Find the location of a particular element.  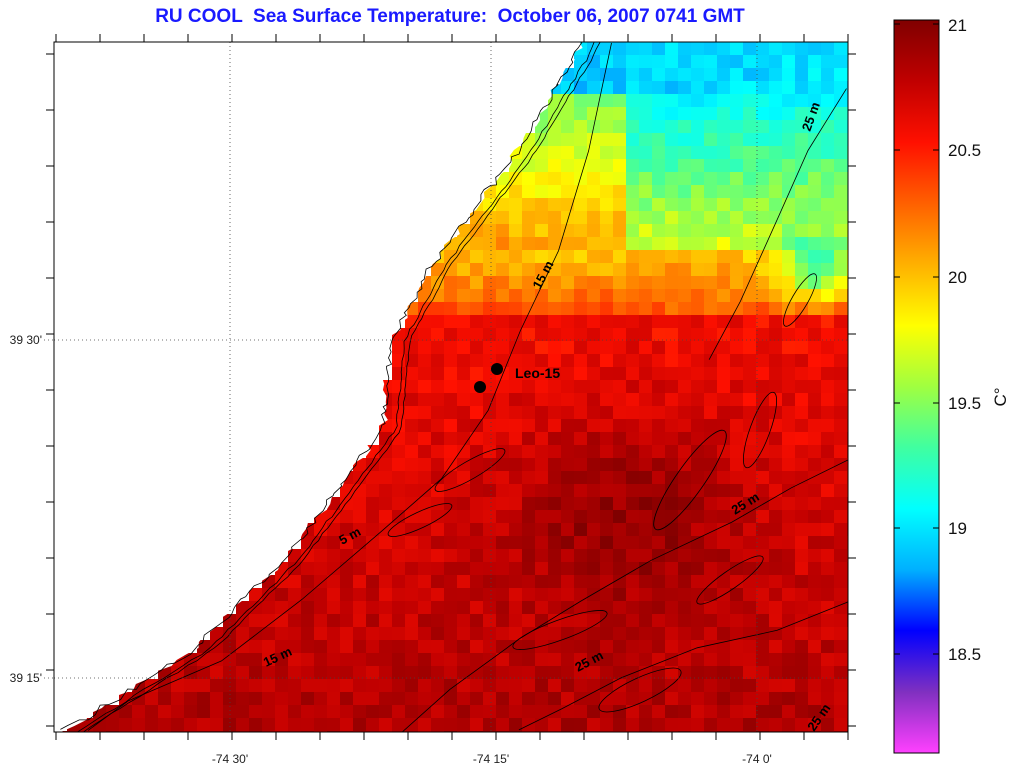

station-label: Leo-15 is located at coordinates (537, 373).